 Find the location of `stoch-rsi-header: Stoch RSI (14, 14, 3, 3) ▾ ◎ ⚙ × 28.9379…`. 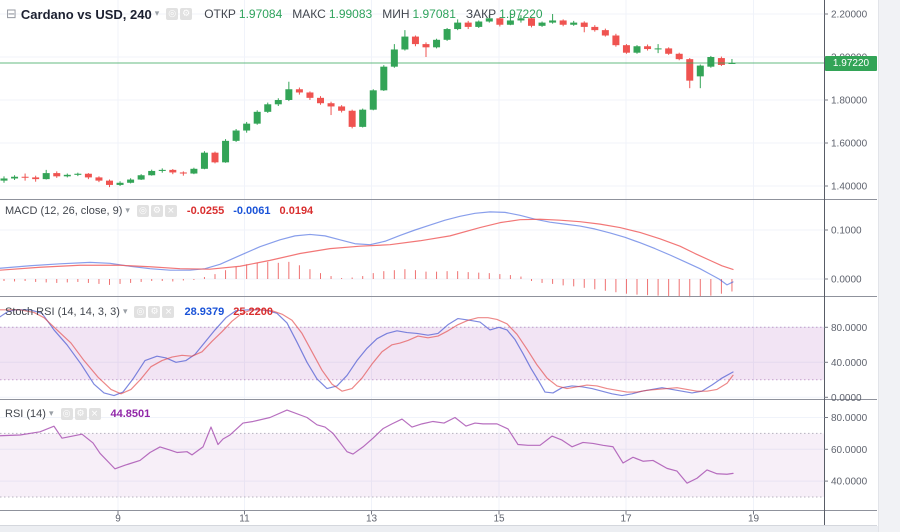

stoch-rsi-header: Stoch RSI (14, 14, 3, 3) ▾ ◎ ⚙ × 28.9379… is located at coordinates (139, 312).